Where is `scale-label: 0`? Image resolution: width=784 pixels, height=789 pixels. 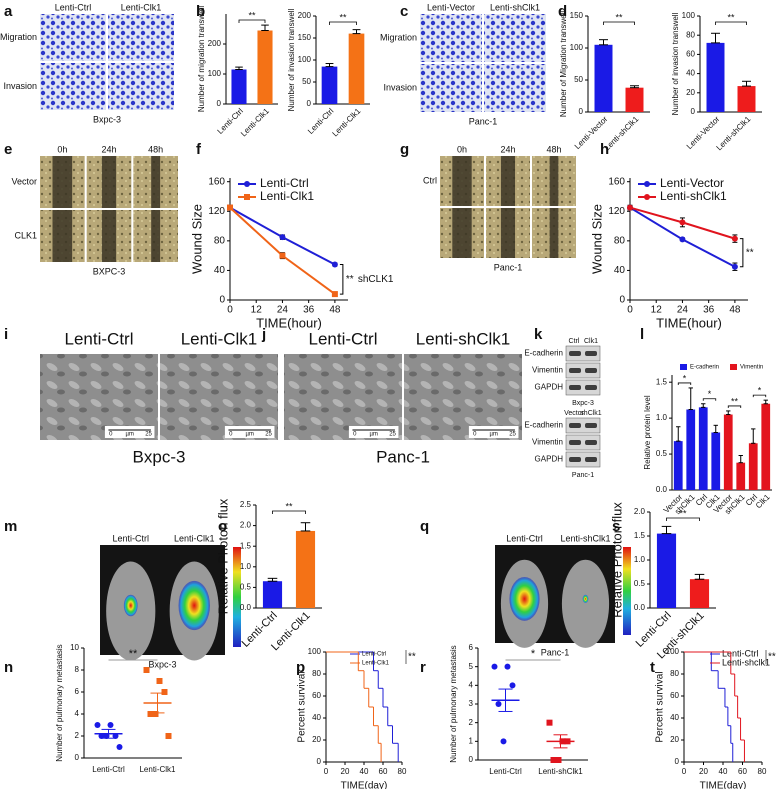
scale-label: 0 is located at coordinates (231, 435).